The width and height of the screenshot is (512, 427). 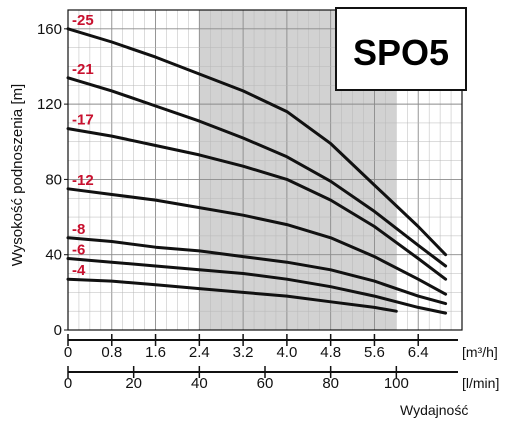 What do you see at coordinates (83, 180) in the screenshot?
I see `curve-label: -12` at bounding box center [83, 180].